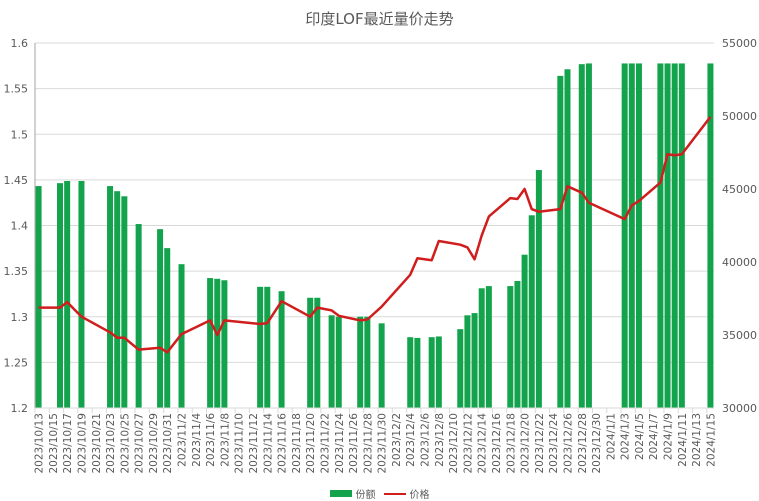  I want to click on y-left-tick-label: 1.35, so click(16, 271).